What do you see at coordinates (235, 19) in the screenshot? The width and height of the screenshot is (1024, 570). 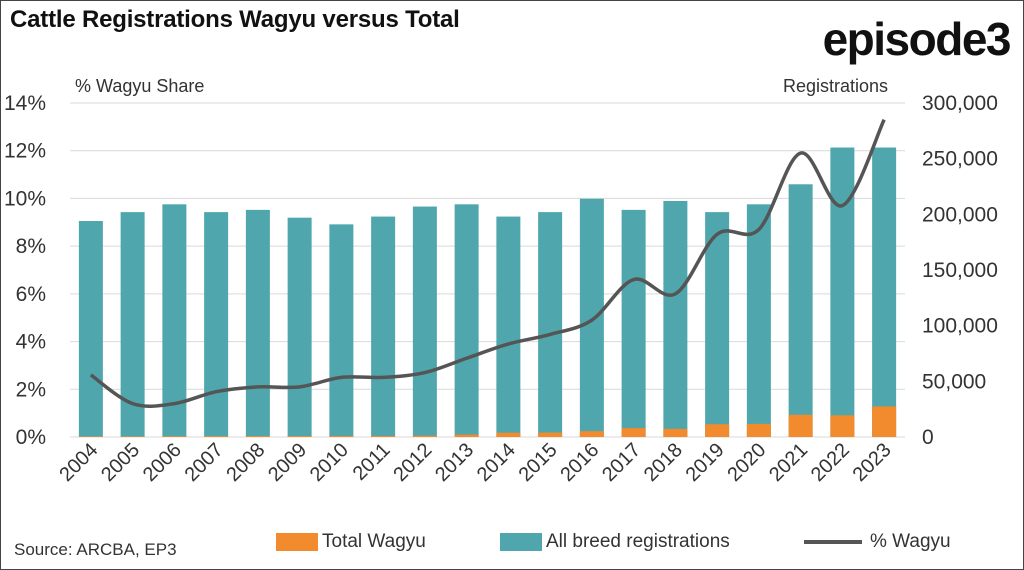 I see `chart-title: Cattle Registrations Wagyu versus Total` at bounding box center [235, 19].